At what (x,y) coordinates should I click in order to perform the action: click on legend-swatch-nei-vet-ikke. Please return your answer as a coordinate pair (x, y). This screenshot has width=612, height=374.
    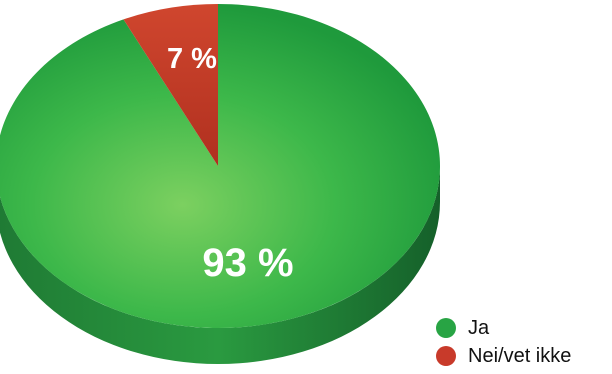
    Looking at the image, I should click on (446, 356).